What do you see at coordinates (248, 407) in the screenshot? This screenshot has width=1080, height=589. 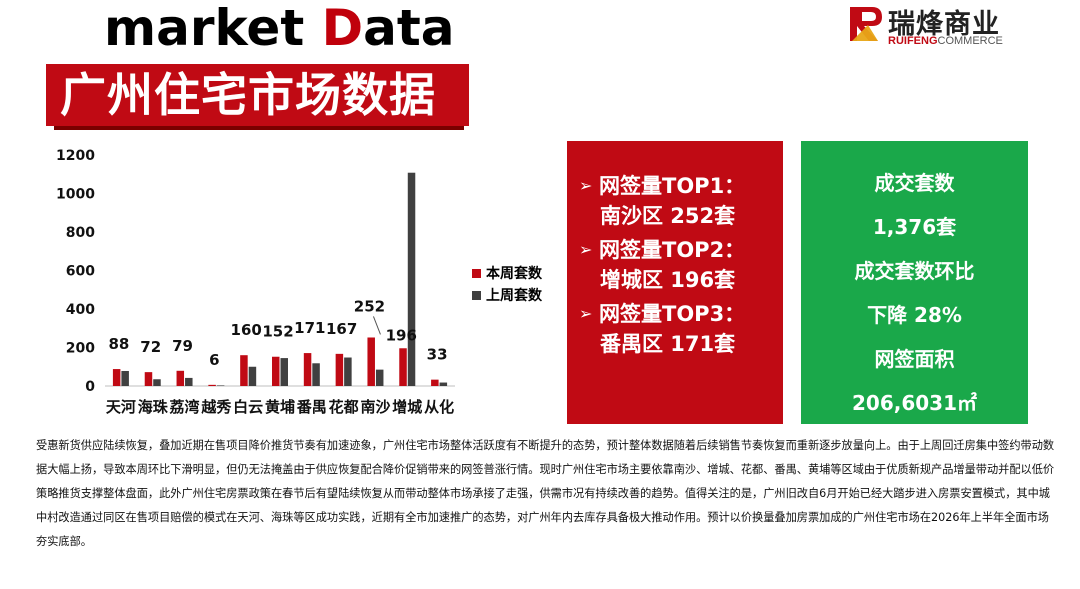 I see `x-tick-label: 白云` at bounding box center [248, 407].